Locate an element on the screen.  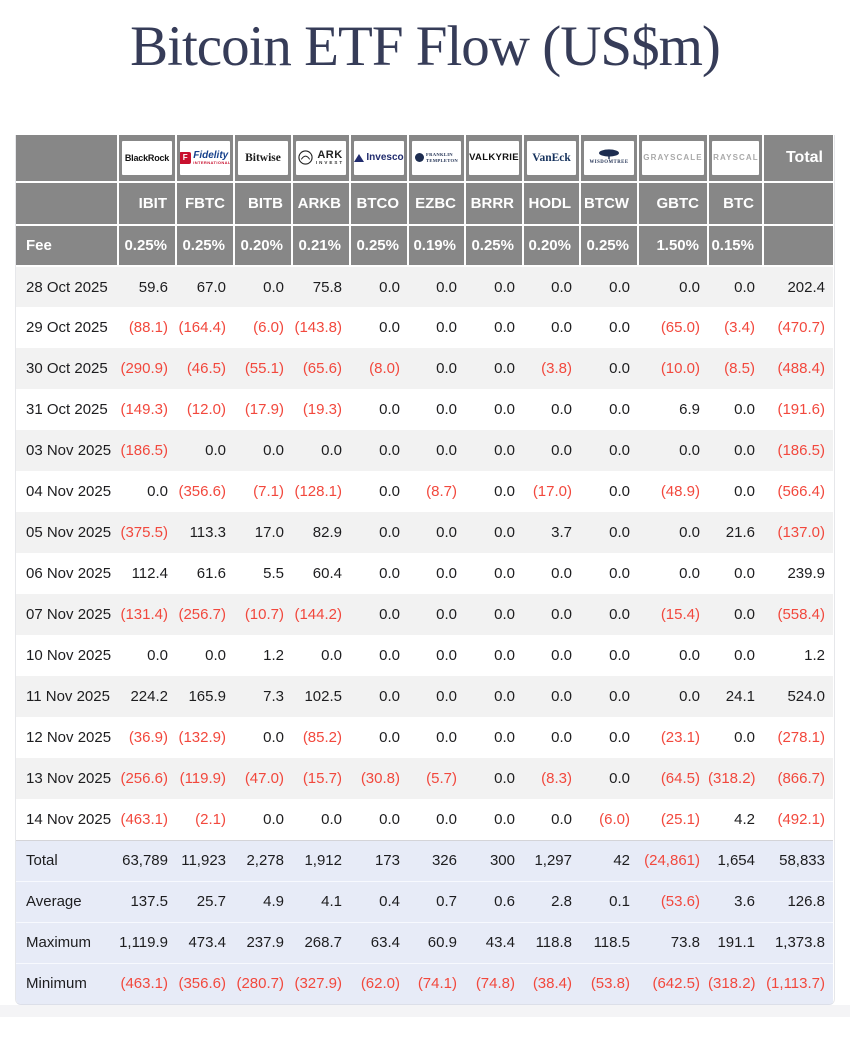
ticker-btc: BTC is located at coordinates (736, 204).